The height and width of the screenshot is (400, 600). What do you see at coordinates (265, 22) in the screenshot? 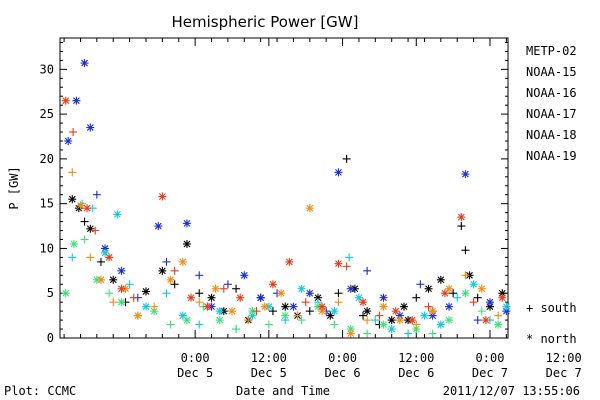
I see `chart-title: Hemispheric Power [GW]` at bounding box center [265, 22].